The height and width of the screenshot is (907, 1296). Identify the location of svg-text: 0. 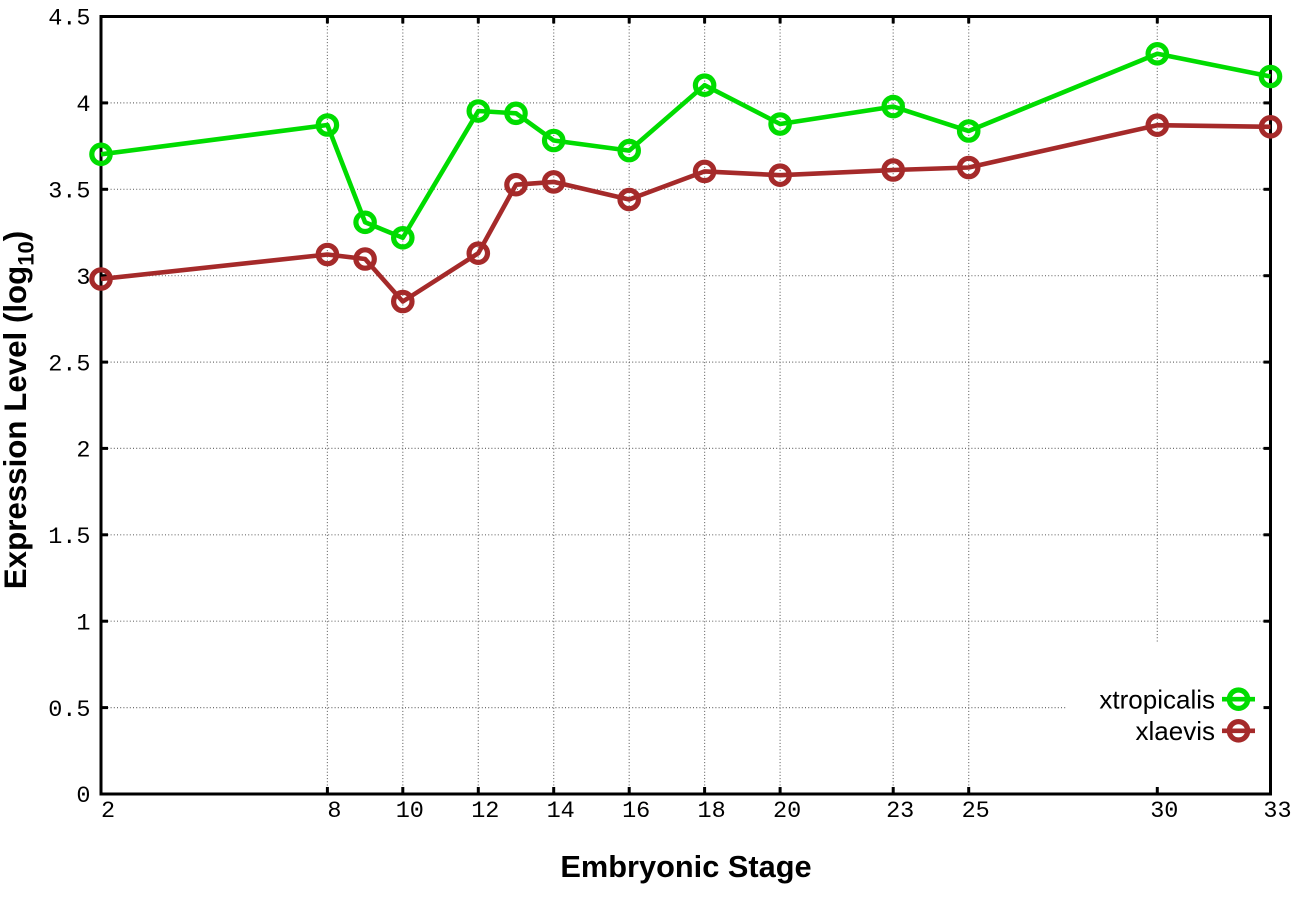
(83, 796).